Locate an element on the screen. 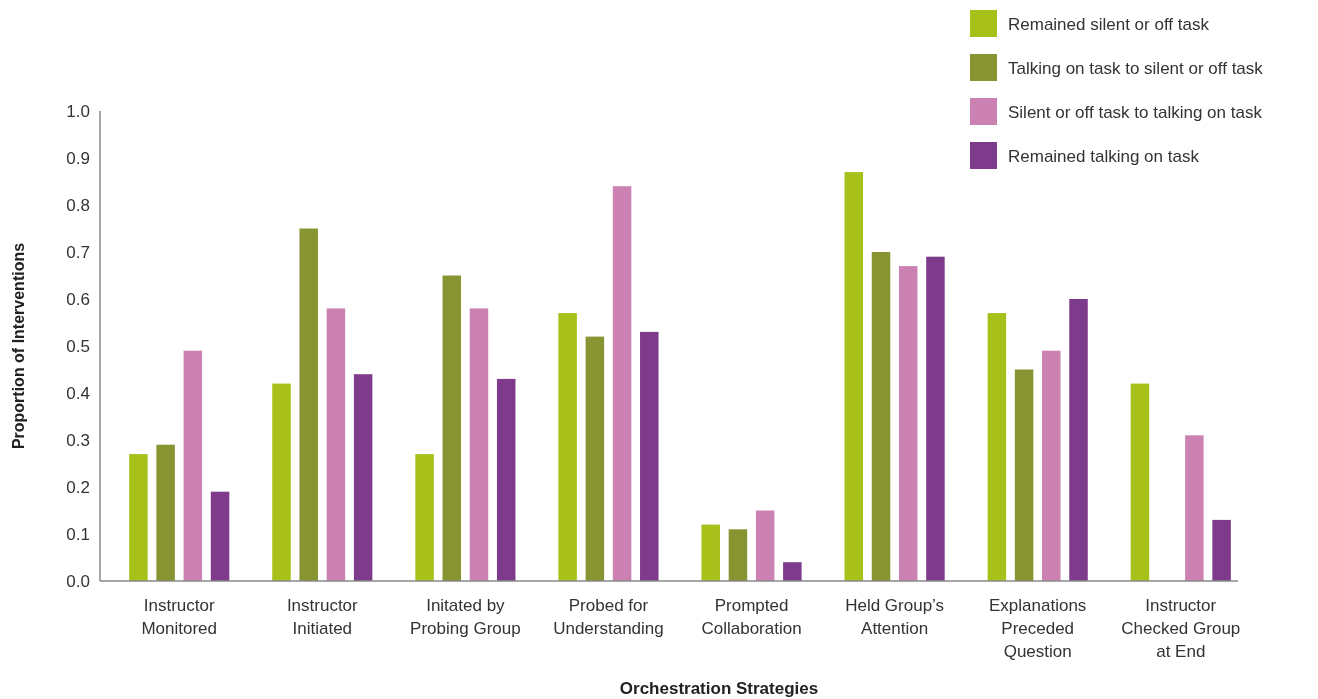  legend-label: Remained talking on task is located at coordinates (1104, 156).